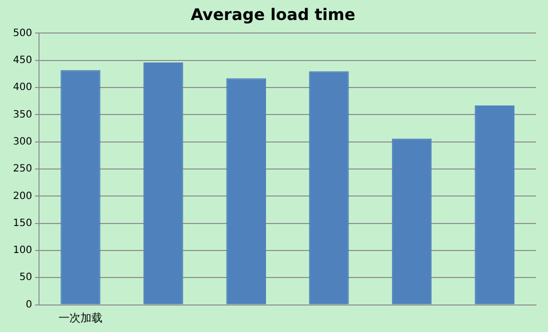 Image resolution: width=548 pixels, height=332 pixels. What do you see at coordinates (22, 33) in the screenshot?
I see `y-tick-label: 500` at bounding box center [22, 33].